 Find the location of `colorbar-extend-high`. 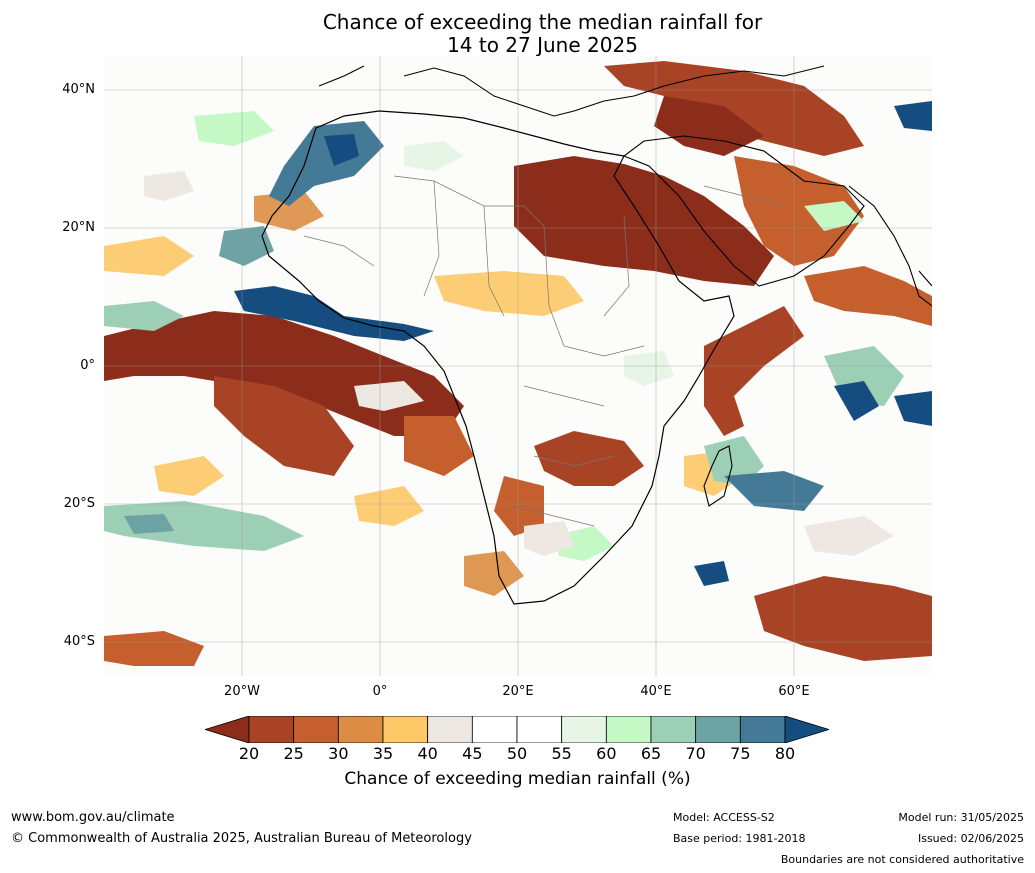

colorbar-extend-high is located at coordinates (806, 729).